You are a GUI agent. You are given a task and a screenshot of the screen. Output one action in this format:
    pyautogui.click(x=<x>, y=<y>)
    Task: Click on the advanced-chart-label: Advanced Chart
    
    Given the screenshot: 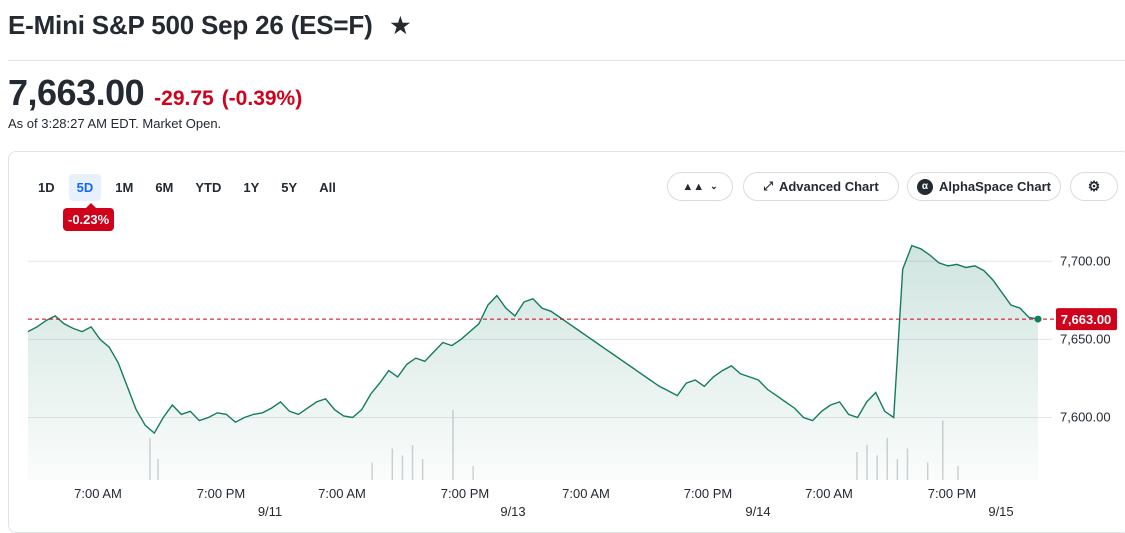 What is the action you would take?
    pyautogui.click(x=828, y=186)
    